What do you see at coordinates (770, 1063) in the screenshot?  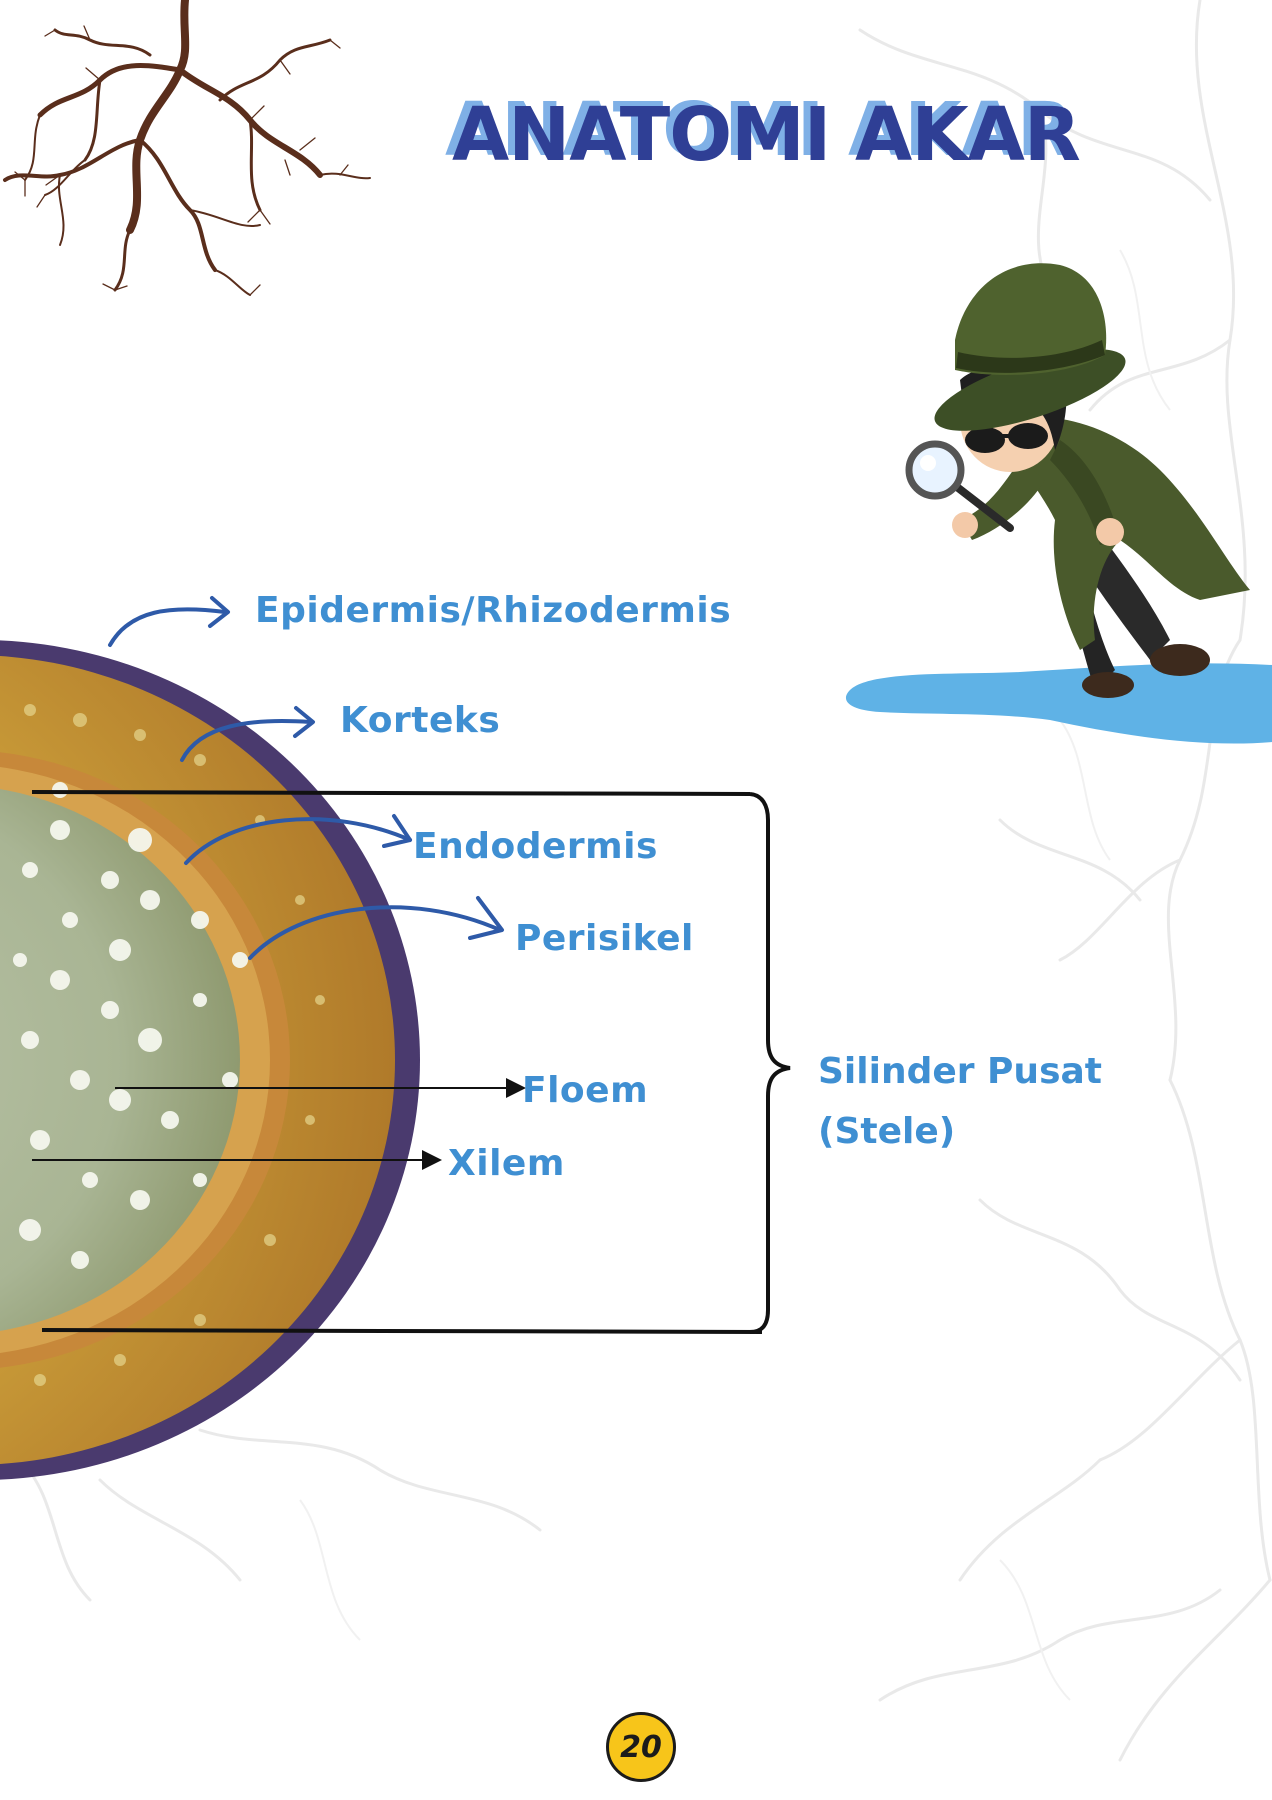 I see `stele-bracket` at bounding box center [770, 1063].